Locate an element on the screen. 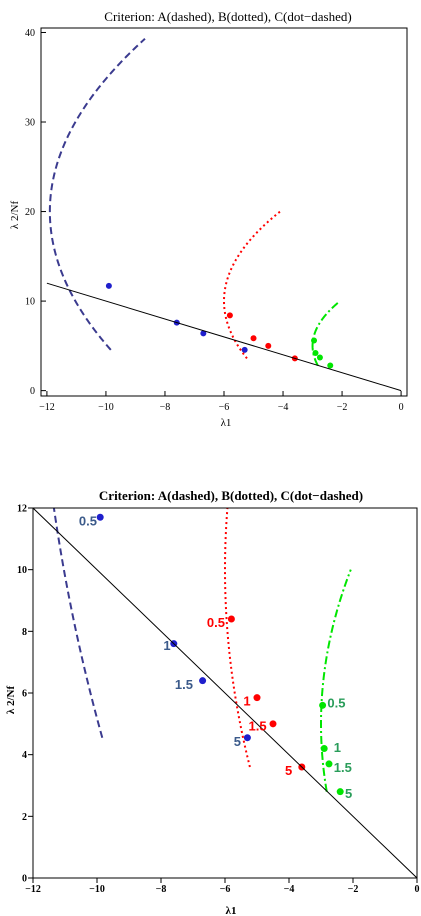 The image size is (421, 916). chart-2-y-ticks: 0 2 4 6 8 10 12 is located at coordinates (25, 694).